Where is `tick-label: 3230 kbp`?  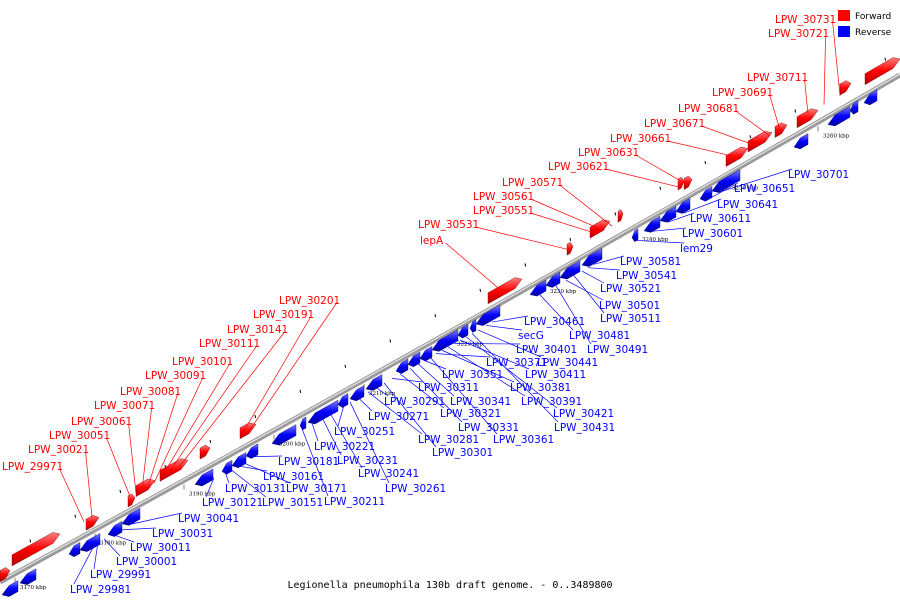
tick-label: 3230 kbp is located at coordinates (563, 292).